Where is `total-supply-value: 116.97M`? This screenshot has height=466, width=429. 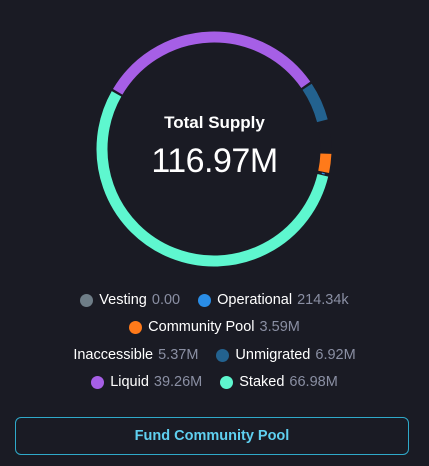 total-supply-value: 116.97M is located at coordinates (214, 161).